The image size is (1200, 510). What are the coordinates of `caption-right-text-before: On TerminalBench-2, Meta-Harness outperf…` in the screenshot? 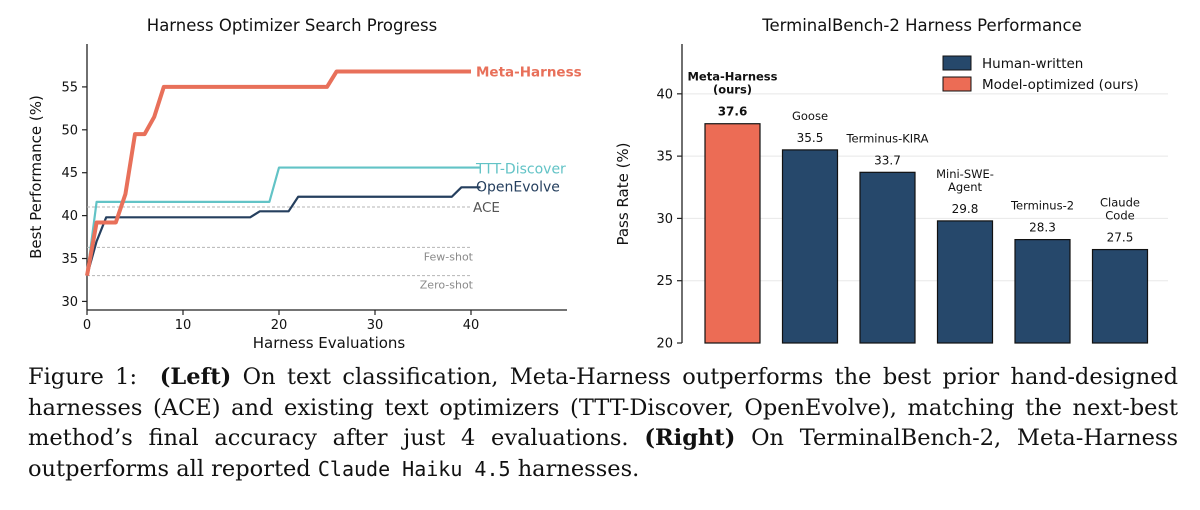 It's located at (603, 453).